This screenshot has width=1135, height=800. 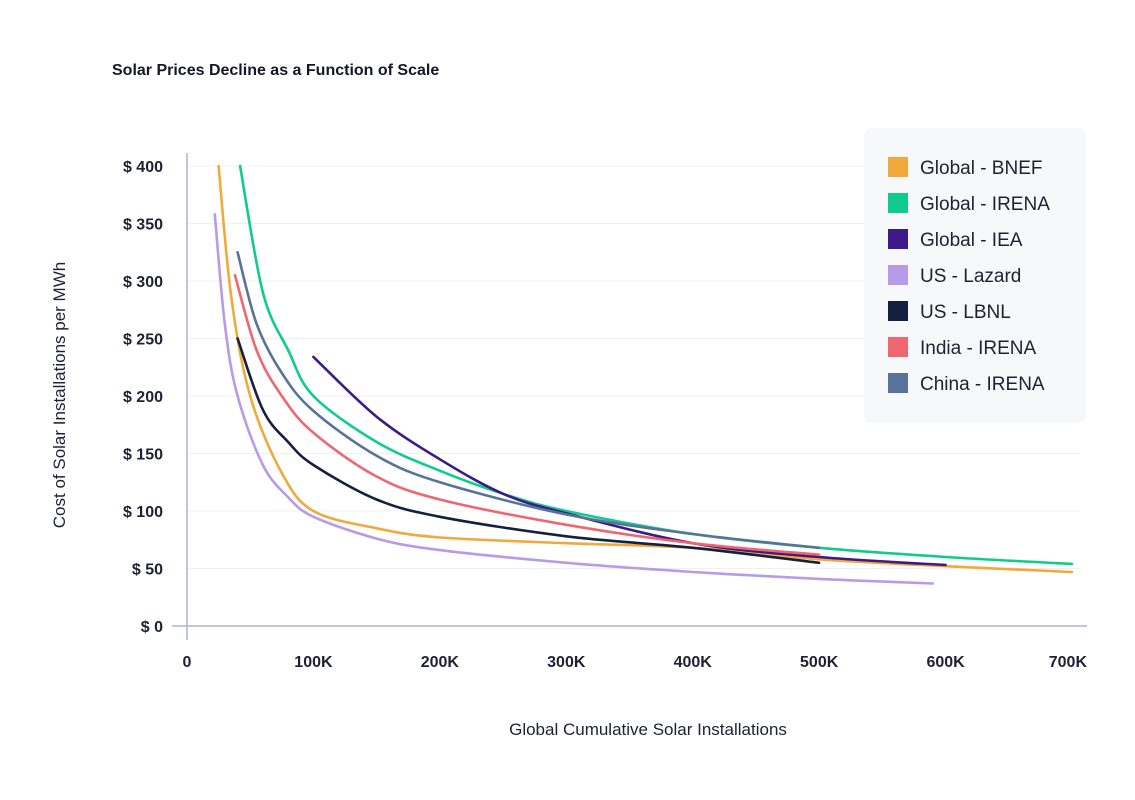 What do you see at coordinates (635, 662) in the screenshot?
I see `x-tick-labels: 0 100K 200K 300K 400K 500K 600K 700K` at bounding box center [635, 662].